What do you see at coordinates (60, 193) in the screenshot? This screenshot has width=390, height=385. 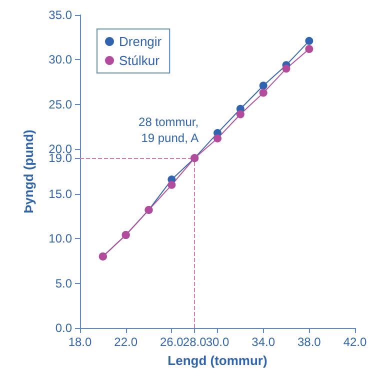 I see `y-tick-label: 15.0` at bounding box center [60, 193].